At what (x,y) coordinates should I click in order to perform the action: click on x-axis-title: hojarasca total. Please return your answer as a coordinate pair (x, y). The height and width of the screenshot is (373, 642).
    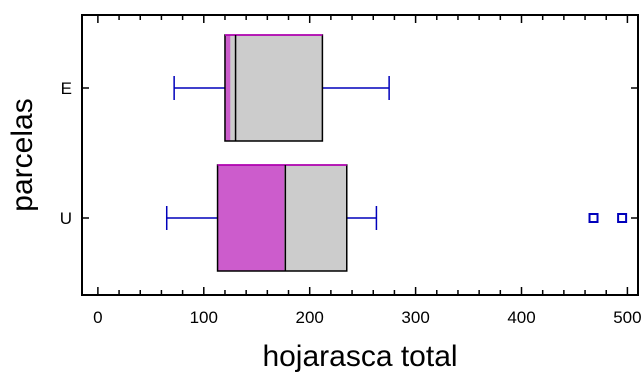
    Looking at the image, I should click on (359, 356).